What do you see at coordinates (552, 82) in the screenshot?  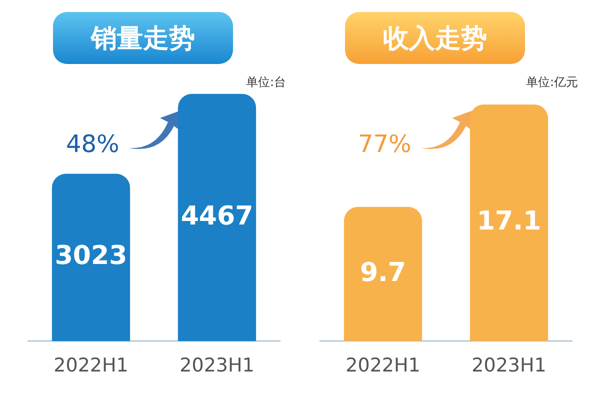 I see `text: 单位:亿元` at bounding box center [552, 82].